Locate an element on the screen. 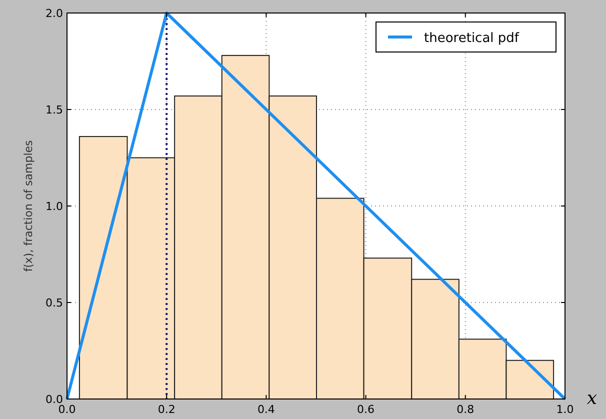  x-tick-label: 0.4 is located at coordinates (266, 409).